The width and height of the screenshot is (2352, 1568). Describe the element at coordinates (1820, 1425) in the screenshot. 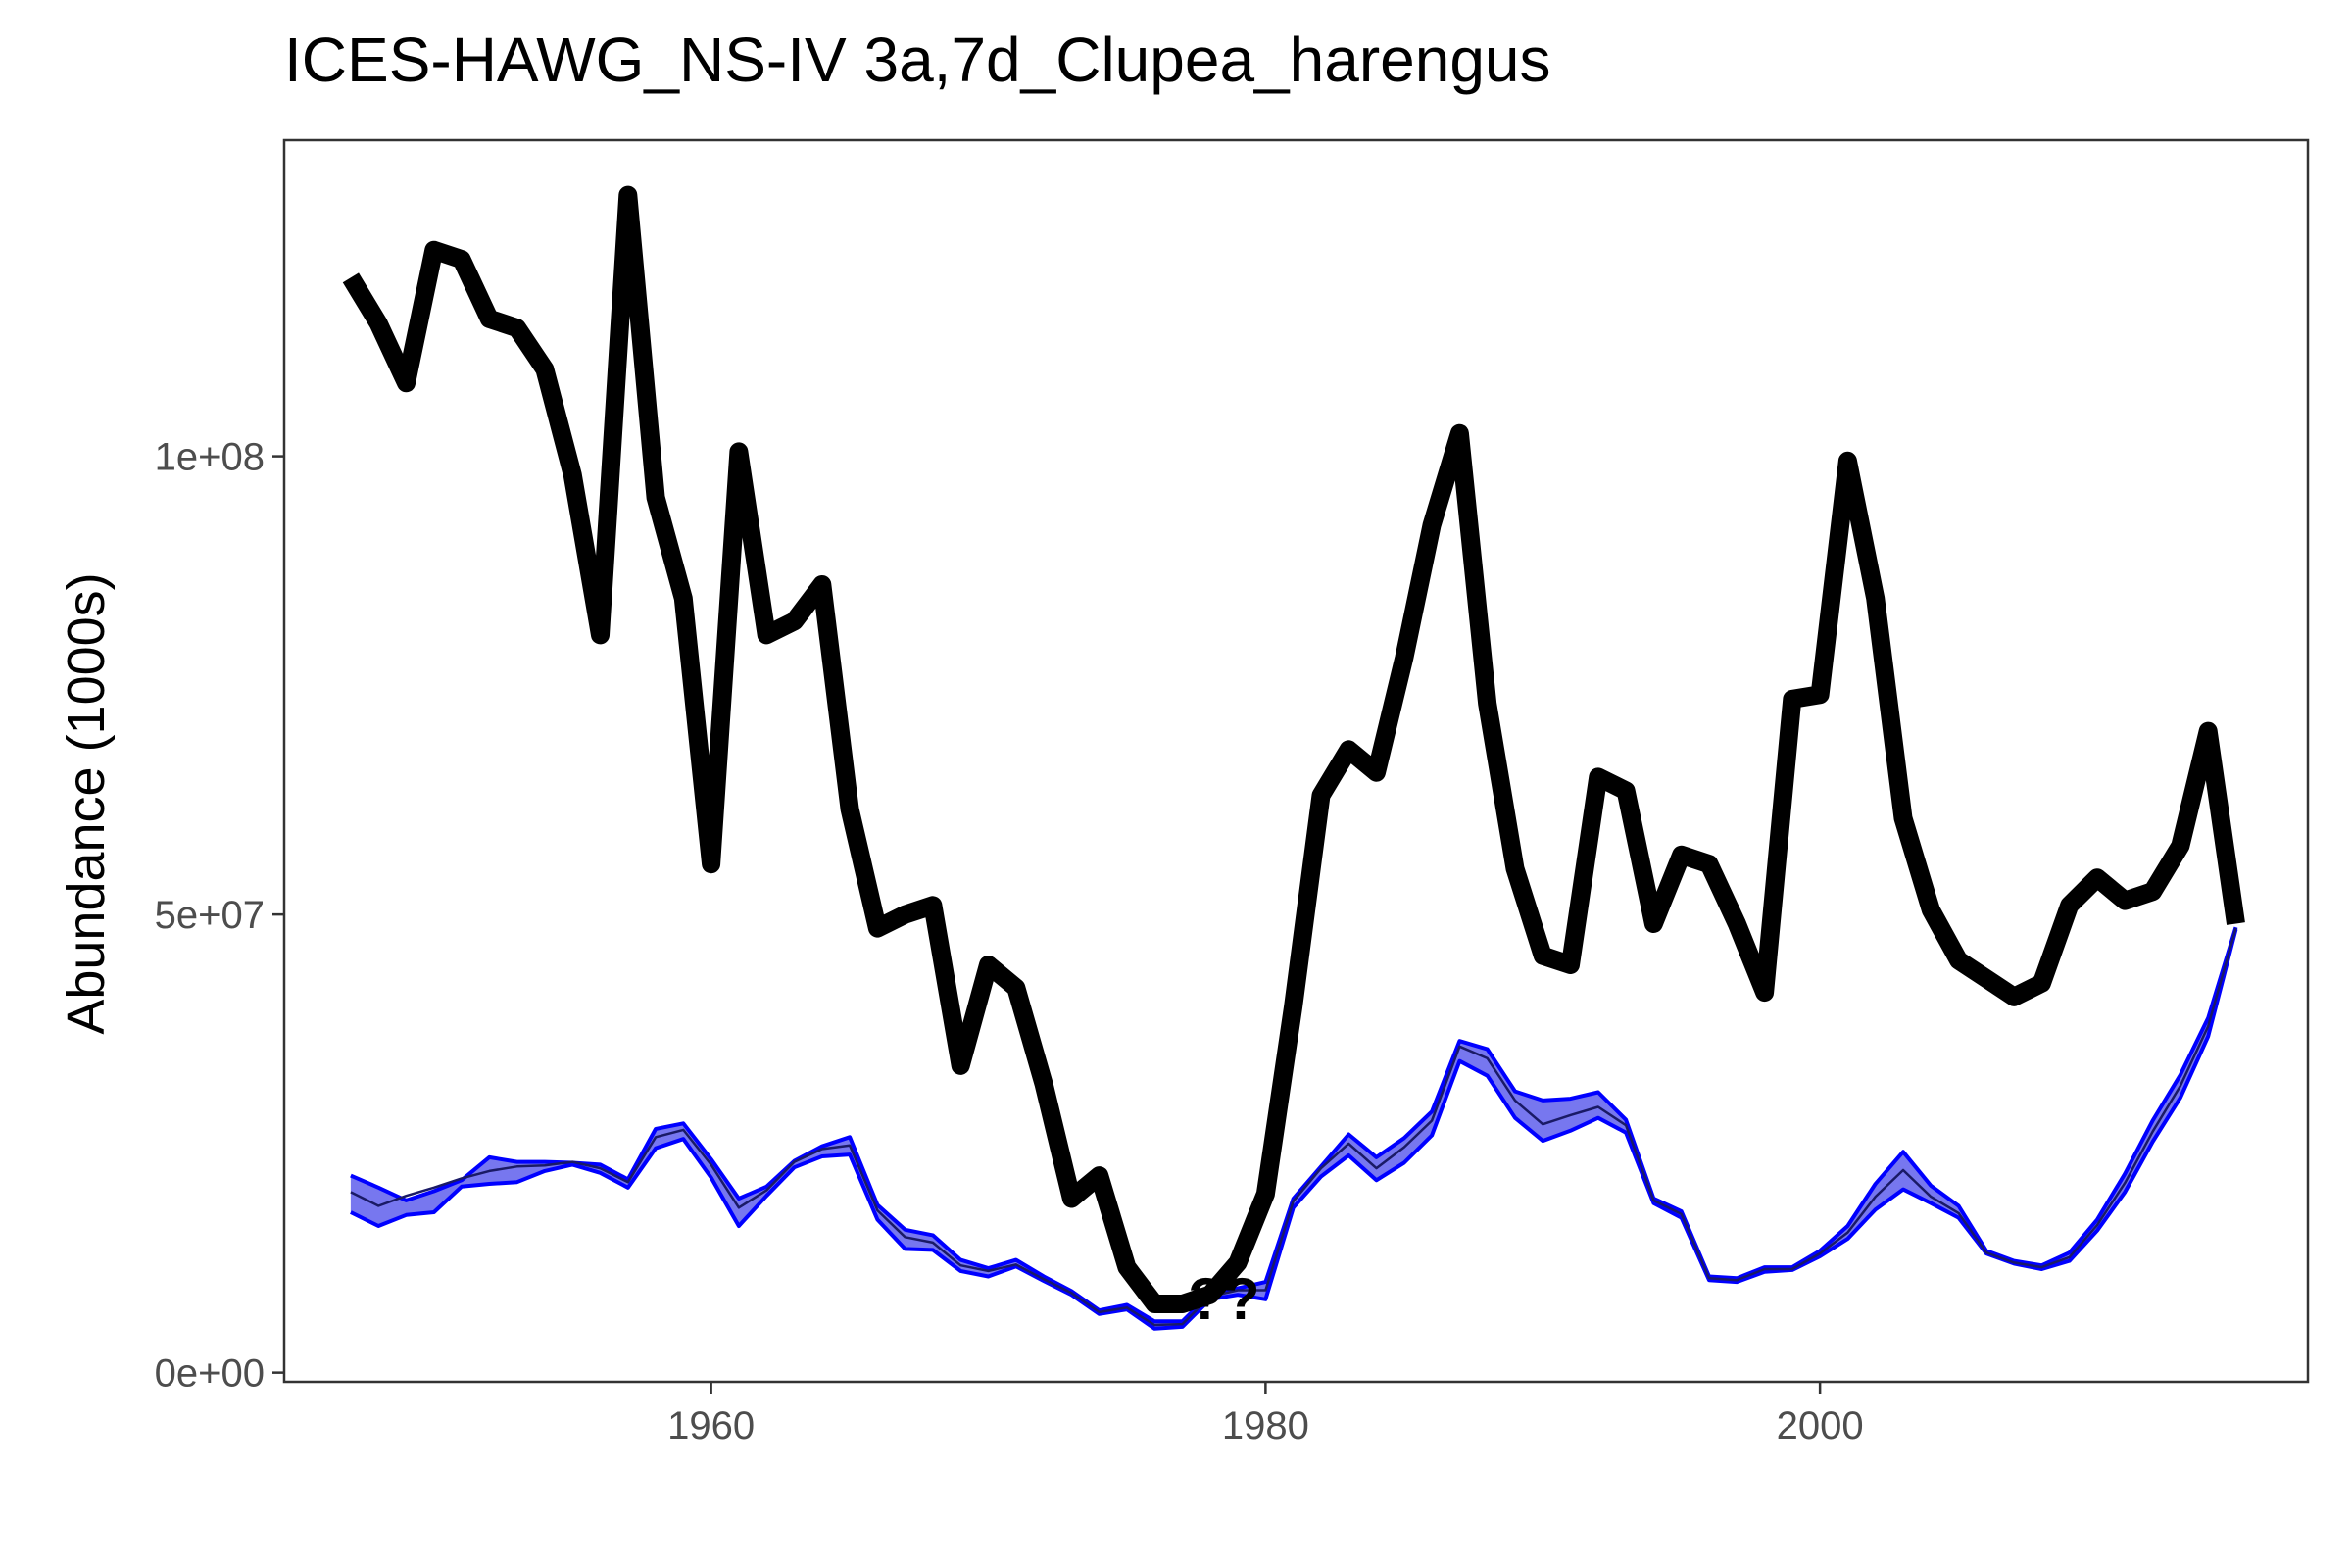

I see `x-tick-label: 2000` at that location.